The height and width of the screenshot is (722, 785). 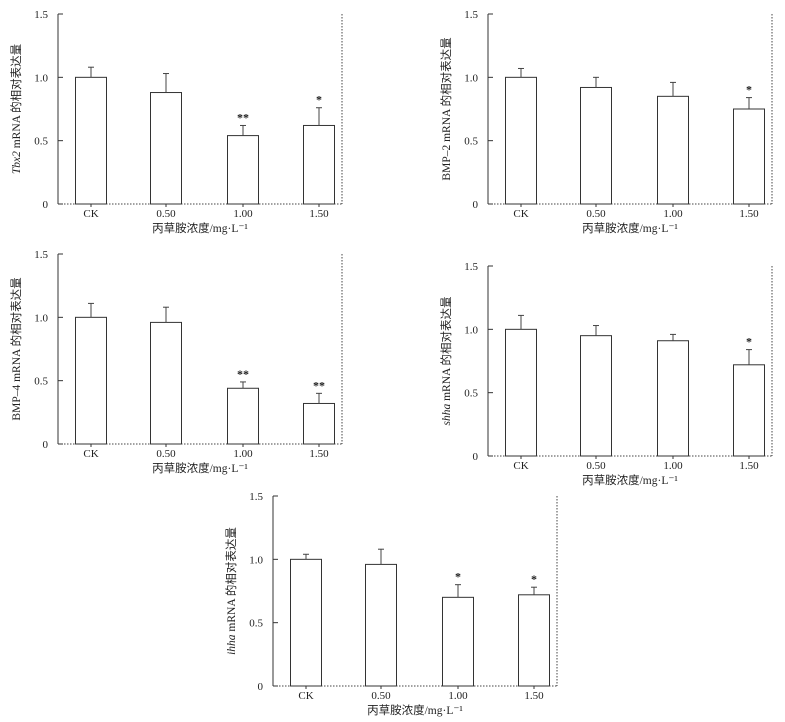 I want to click on y-axis-label-text: BMP–2 mRNA 的相对表达量, so click(x=446, y=108).